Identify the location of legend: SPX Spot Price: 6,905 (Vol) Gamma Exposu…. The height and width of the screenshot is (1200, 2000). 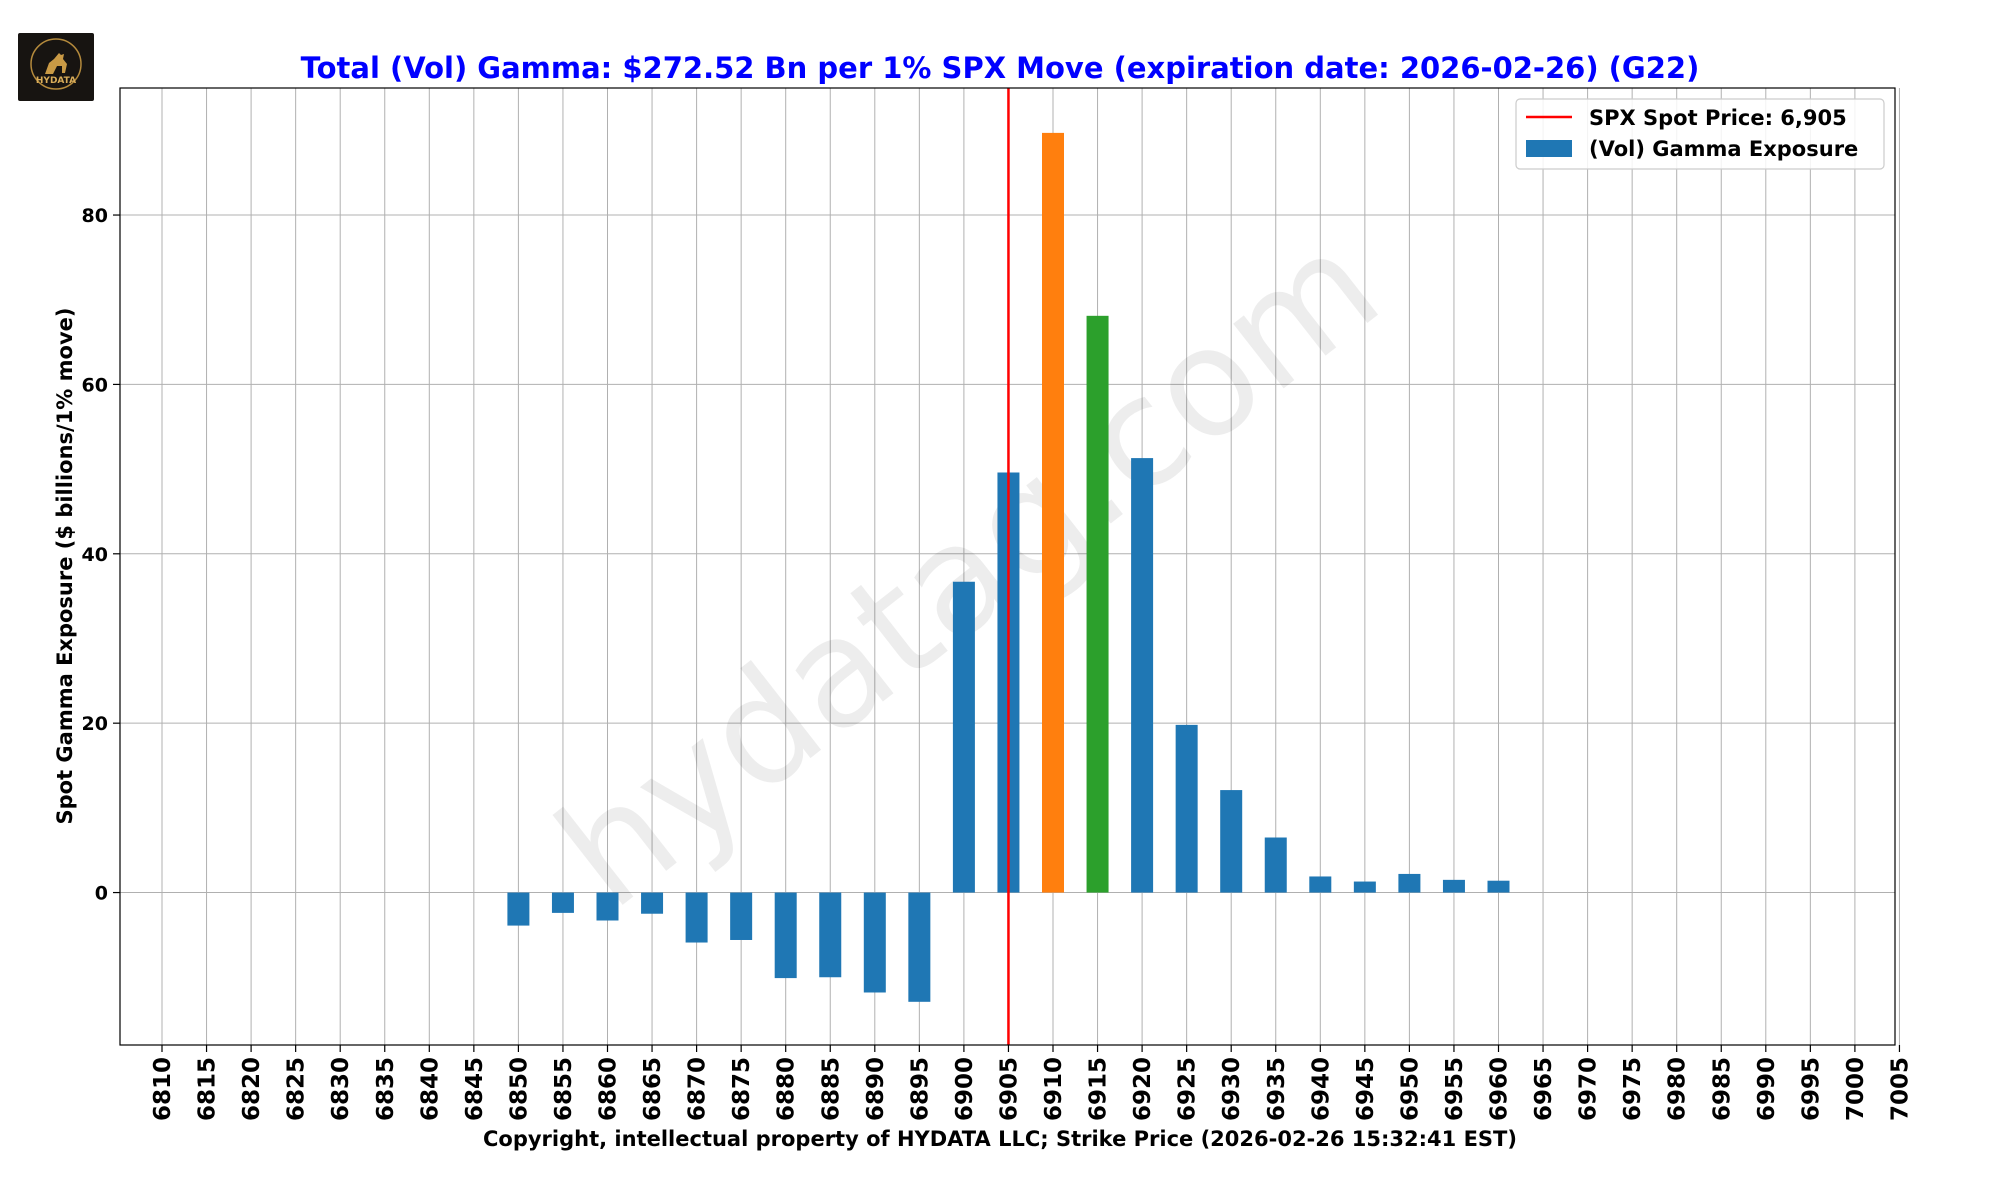
(1700, 134).